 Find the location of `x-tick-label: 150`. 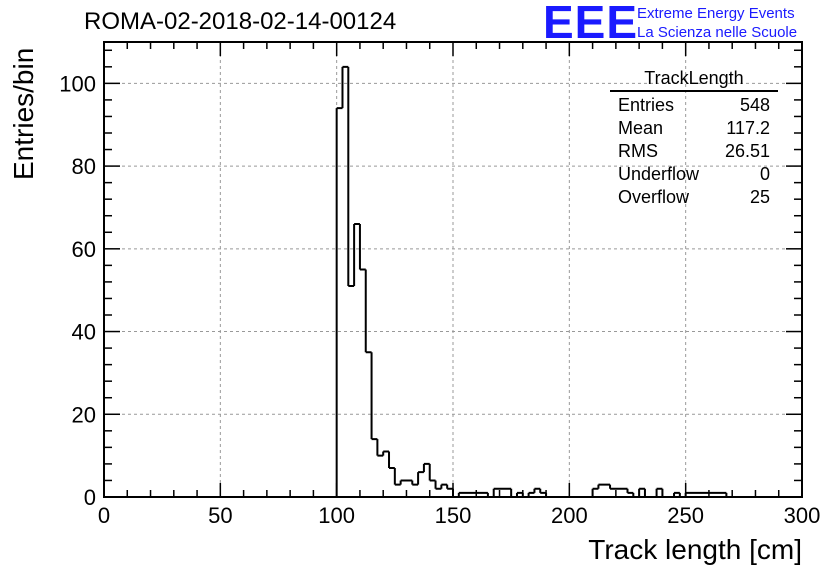

x-tick-label: 150 is located at coordinates (453, 515).